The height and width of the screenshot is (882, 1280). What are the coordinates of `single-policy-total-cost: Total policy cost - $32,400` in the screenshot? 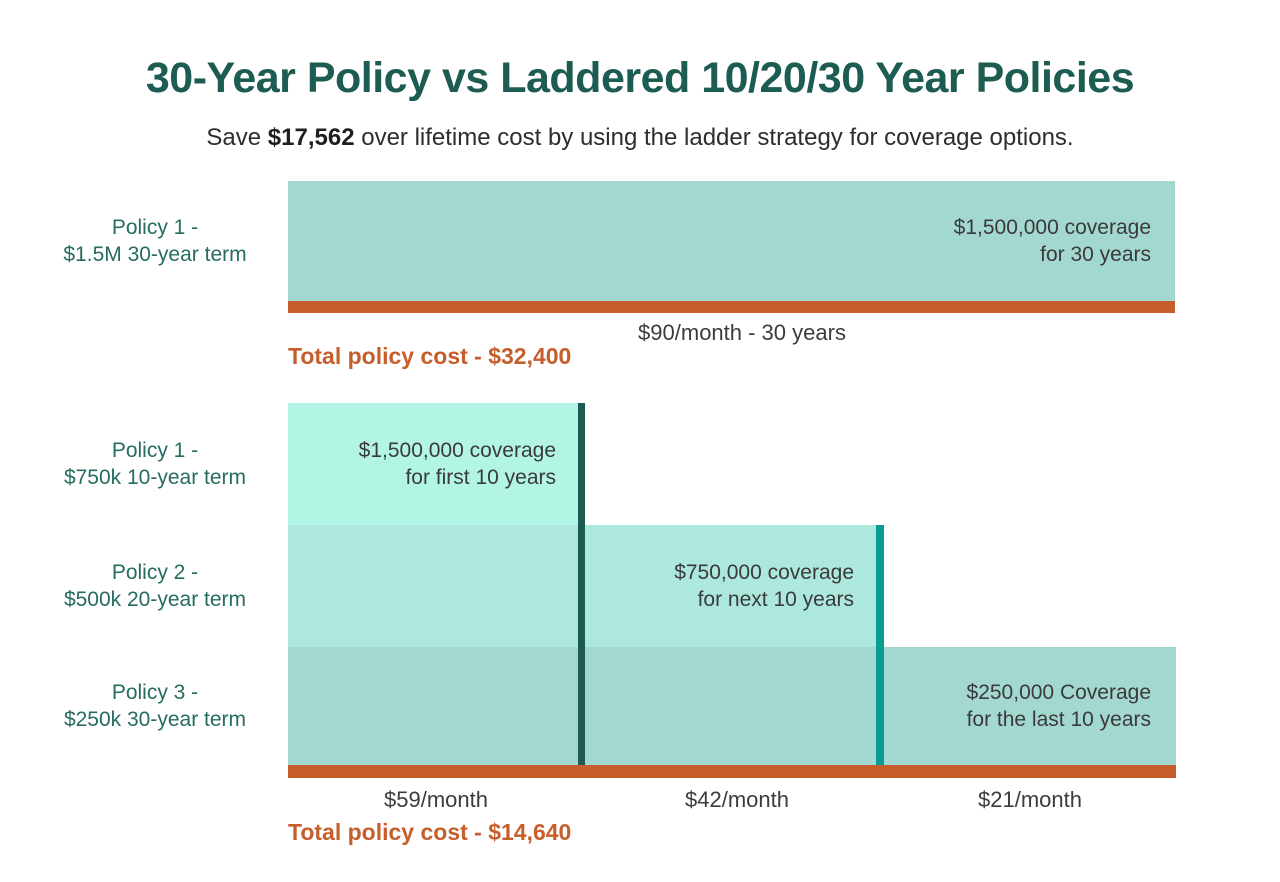 It's located at (430, 356).